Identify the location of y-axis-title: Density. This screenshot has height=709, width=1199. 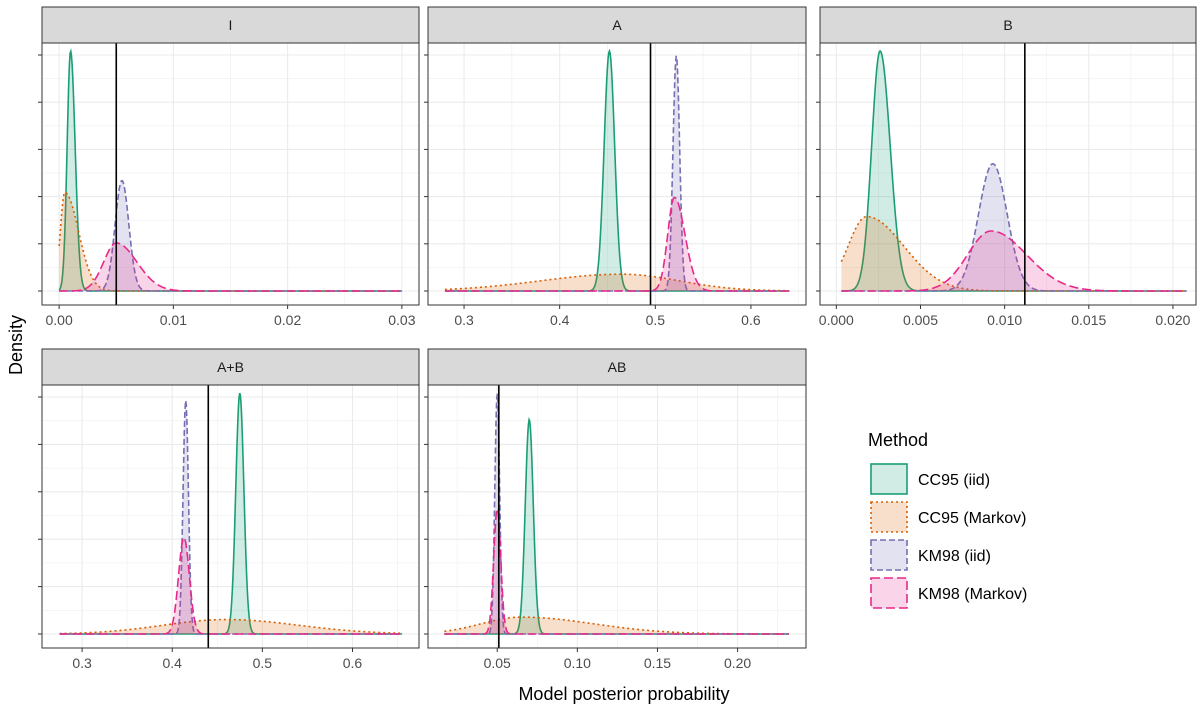
(16, 345).